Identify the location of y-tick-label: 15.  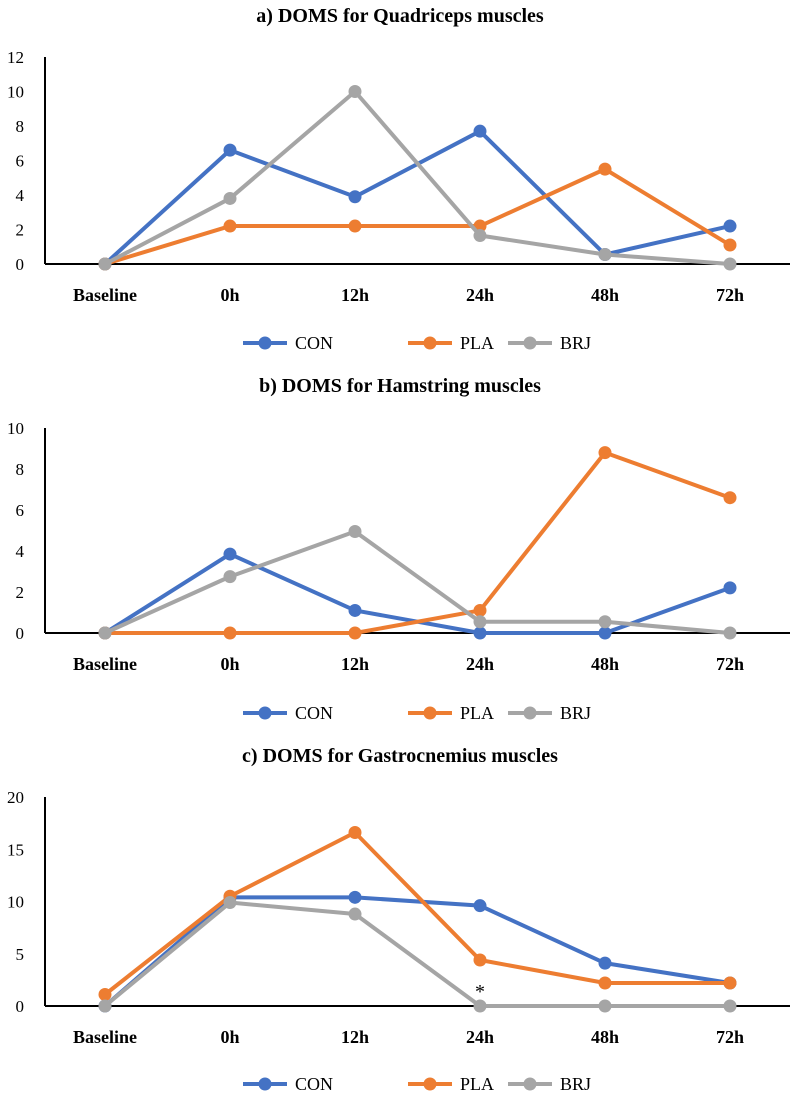
(15, 849).